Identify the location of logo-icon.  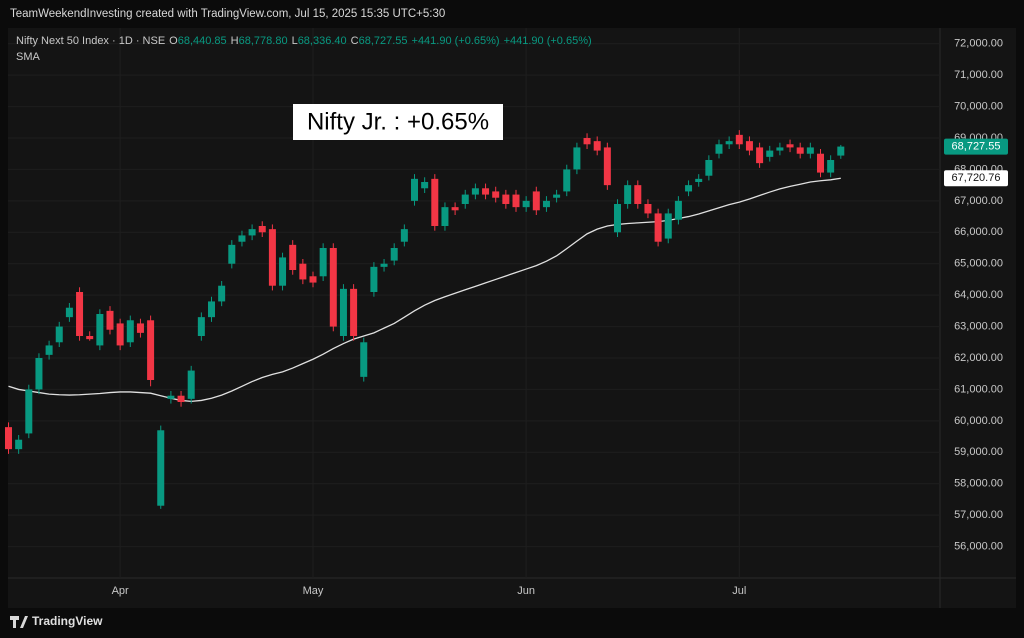
(19, 622).